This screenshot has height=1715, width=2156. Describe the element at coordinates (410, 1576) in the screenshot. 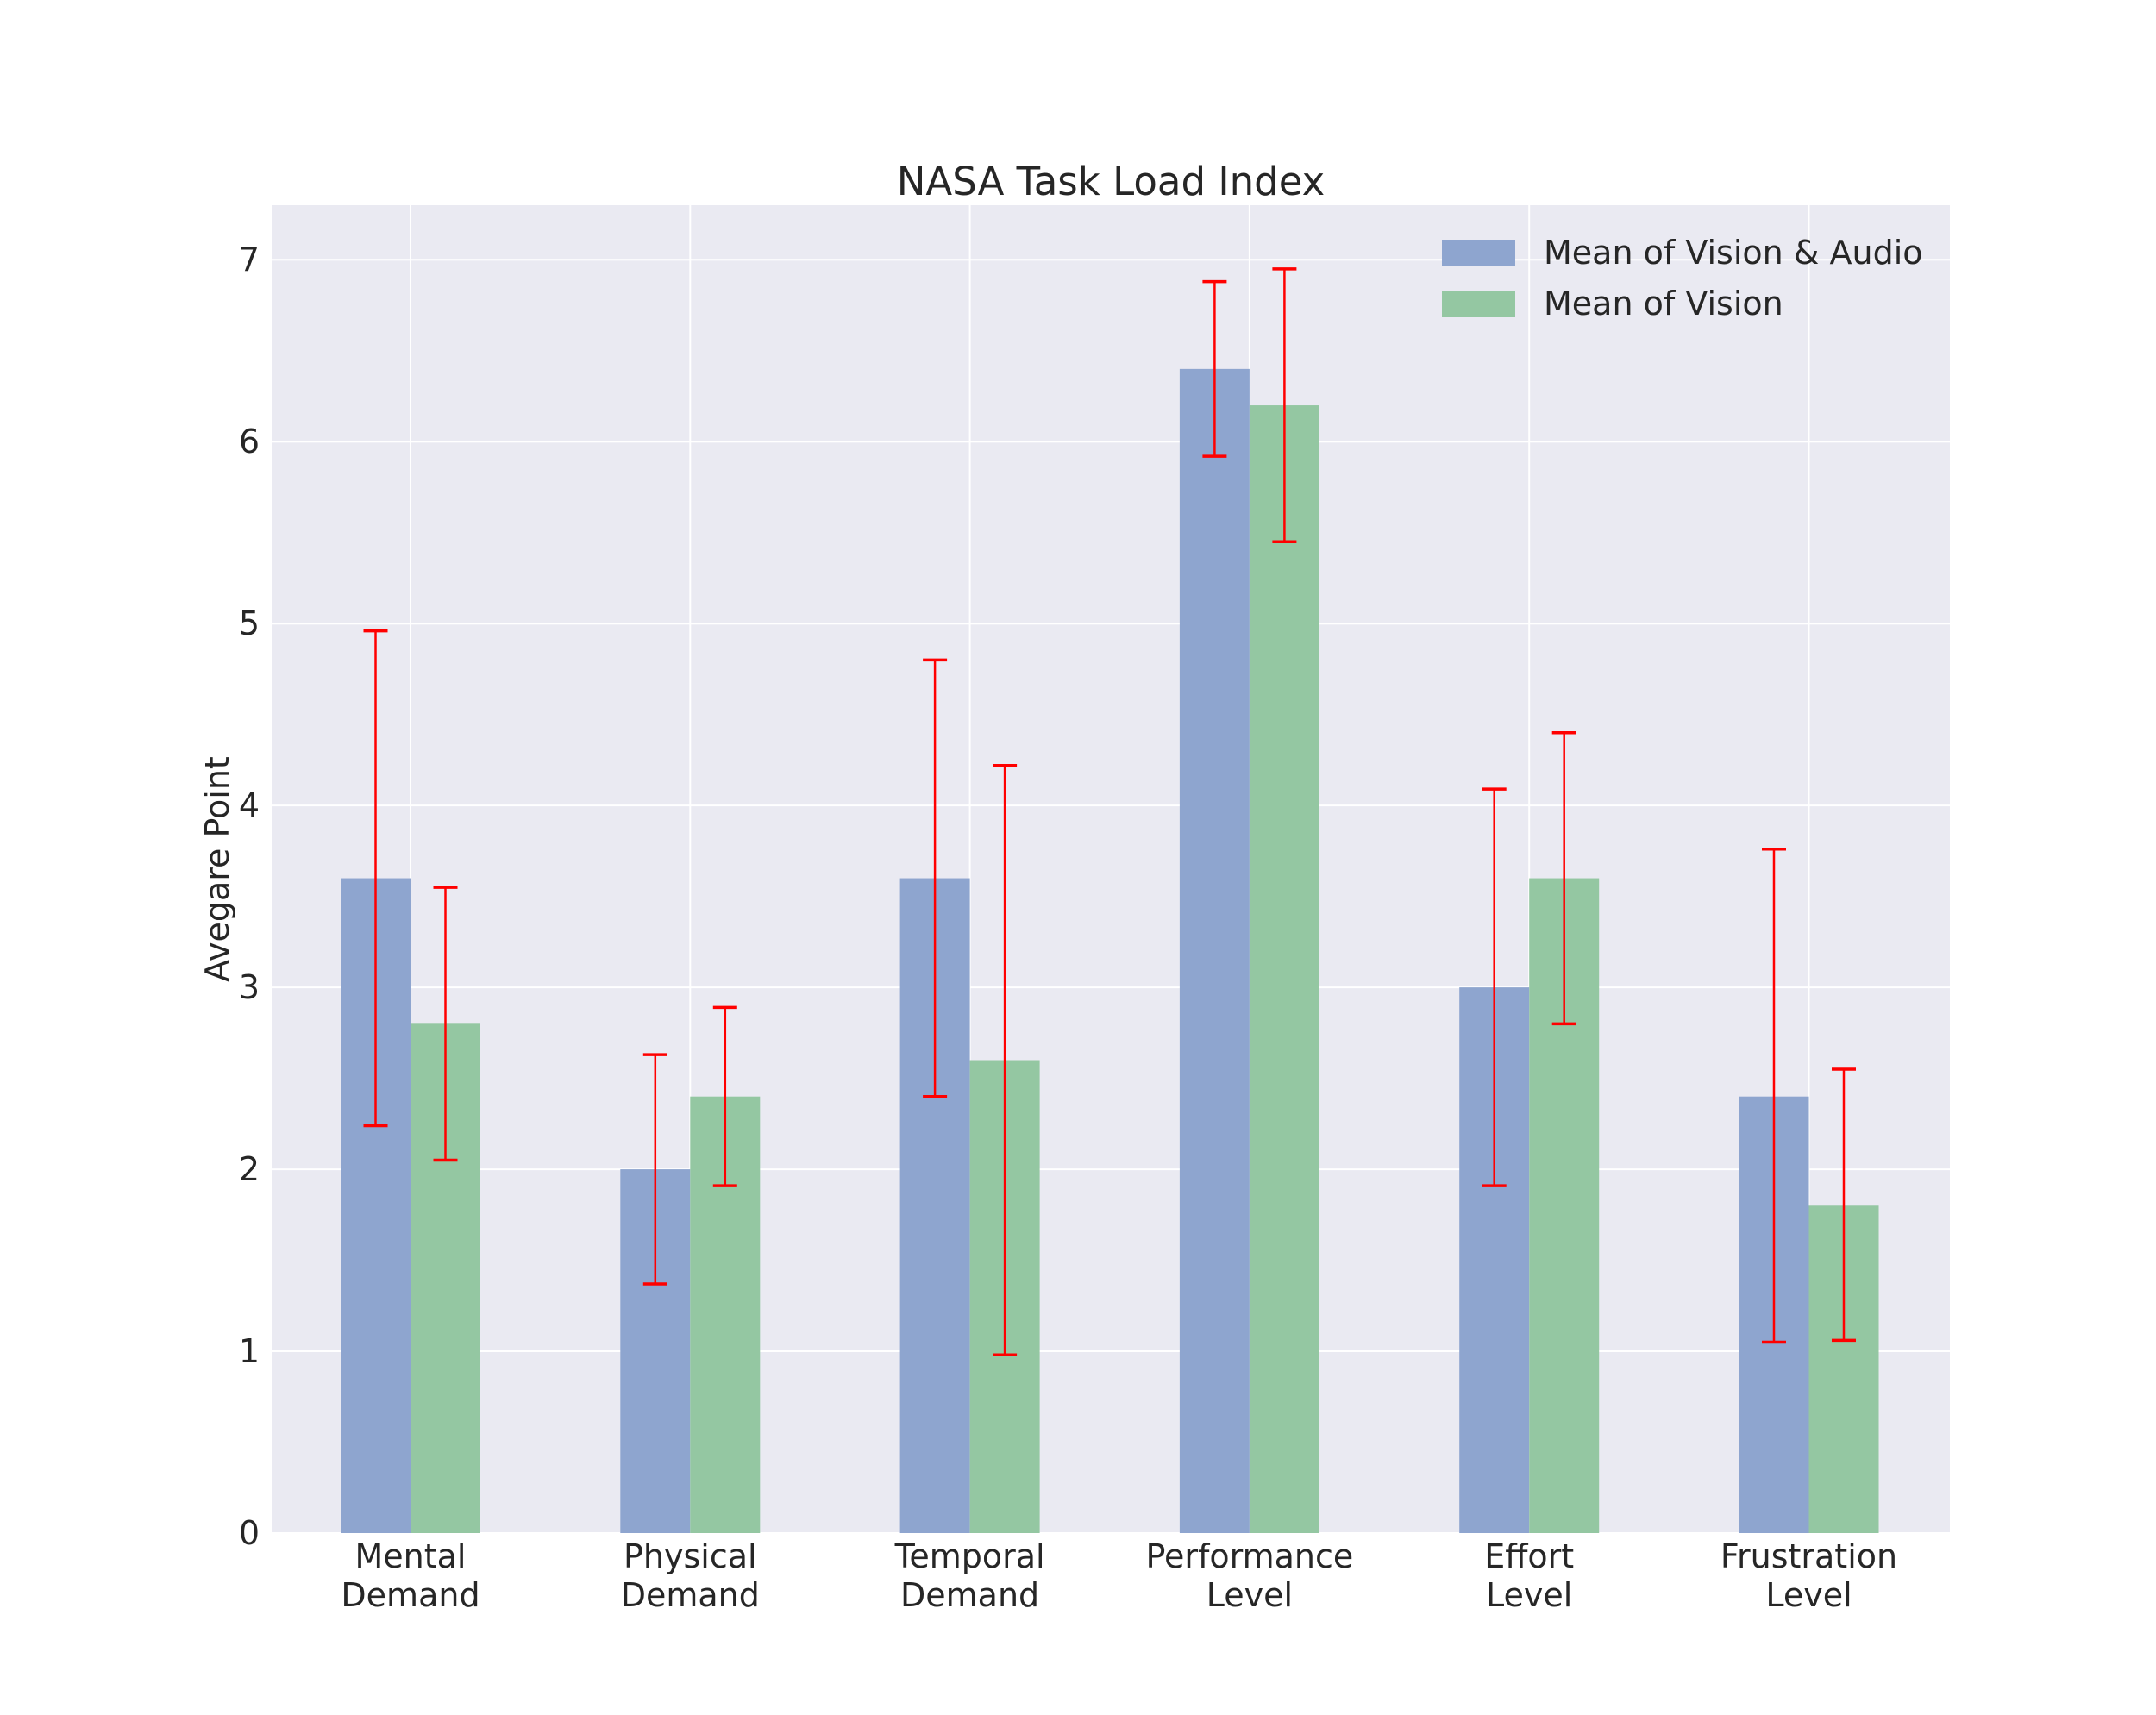

I see `x-tick-label: Mental Demand` at that location.